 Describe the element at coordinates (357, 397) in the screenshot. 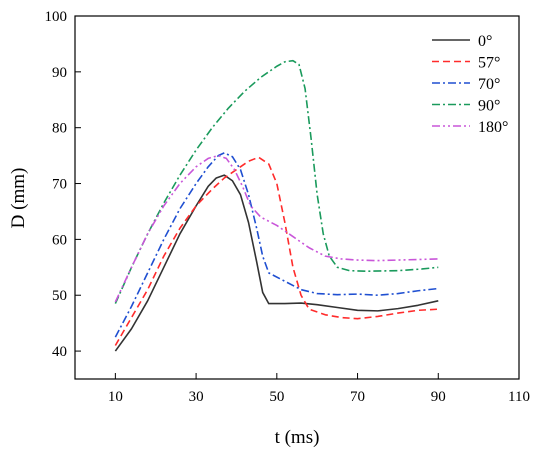

I see `x-tick-label: 70` at that location.